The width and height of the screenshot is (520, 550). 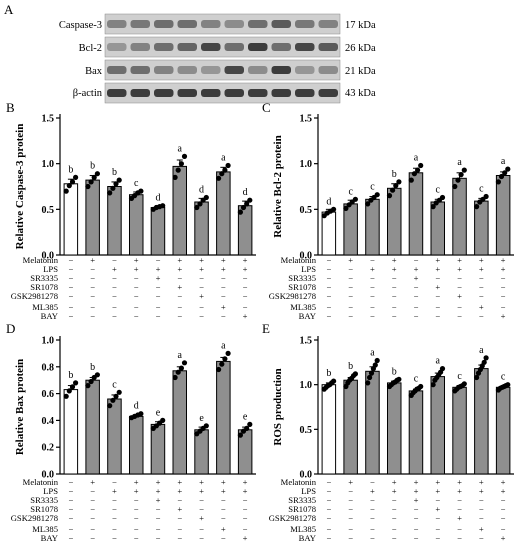 What do you see at coordinates (278, 186) in the screenshot?
I see `y-axis-label: Relative Bcl-2 protein` at bounding box center [278, 186].